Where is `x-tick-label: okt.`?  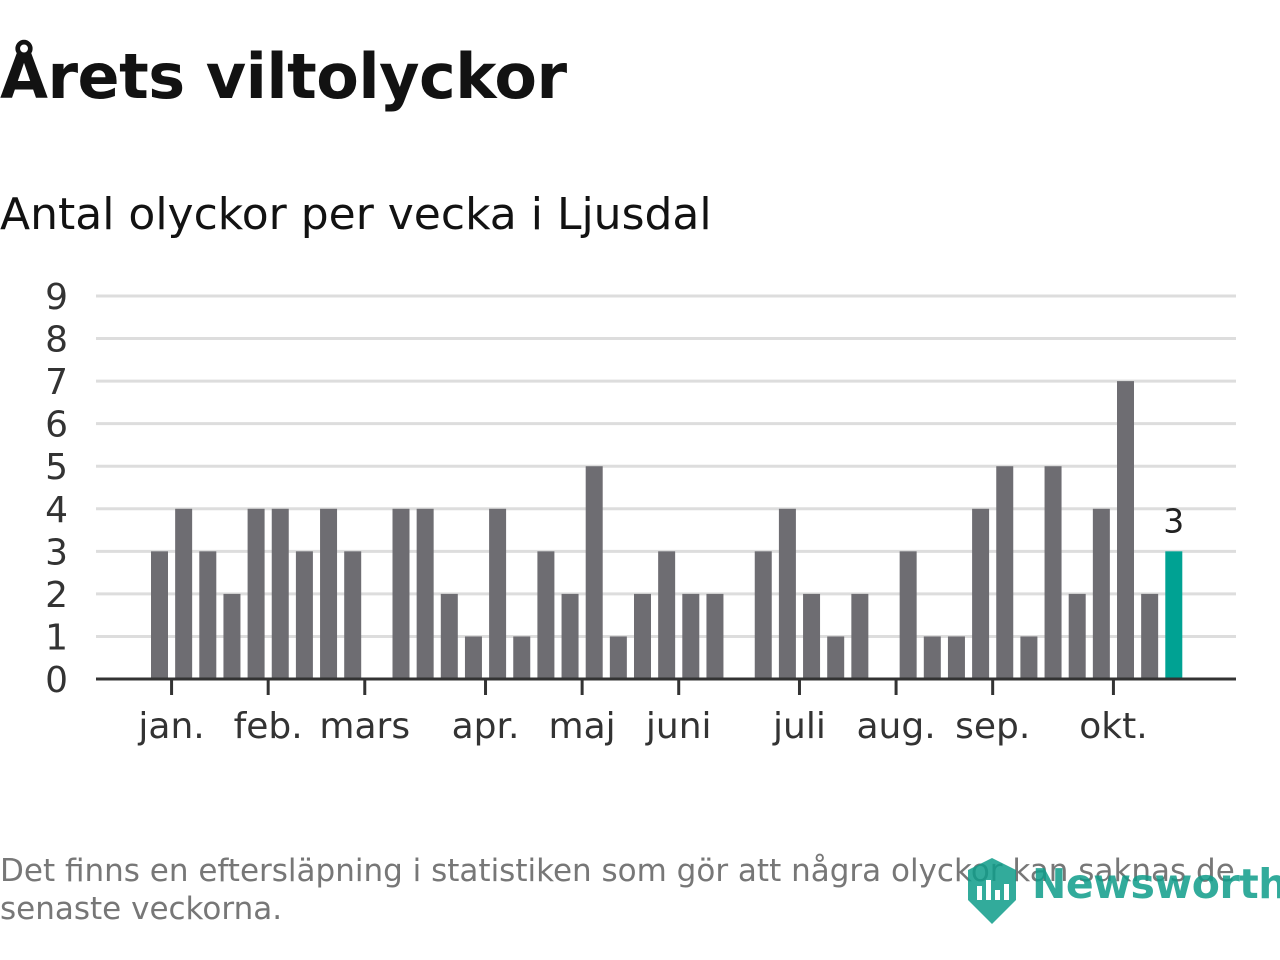 x-tick-label: okt. is located at coordinates (1113, 726).